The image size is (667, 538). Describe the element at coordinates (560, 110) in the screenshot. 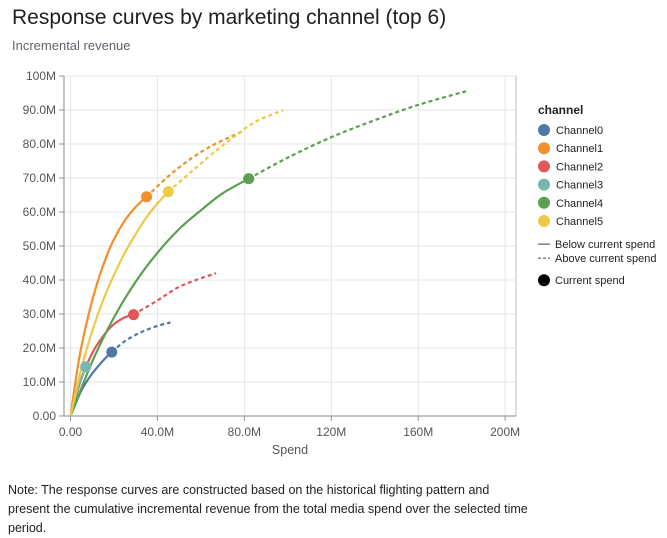

I see `legend-title: channel` at that location.